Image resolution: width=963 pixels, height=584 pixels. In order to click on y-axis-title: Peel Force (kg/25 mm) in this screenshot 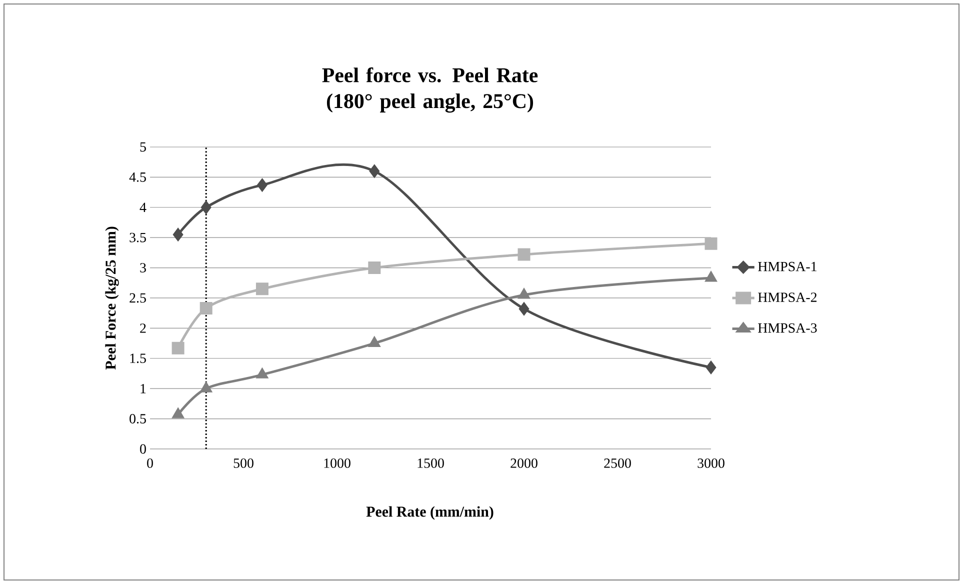, I will do `click(112, 298)`.